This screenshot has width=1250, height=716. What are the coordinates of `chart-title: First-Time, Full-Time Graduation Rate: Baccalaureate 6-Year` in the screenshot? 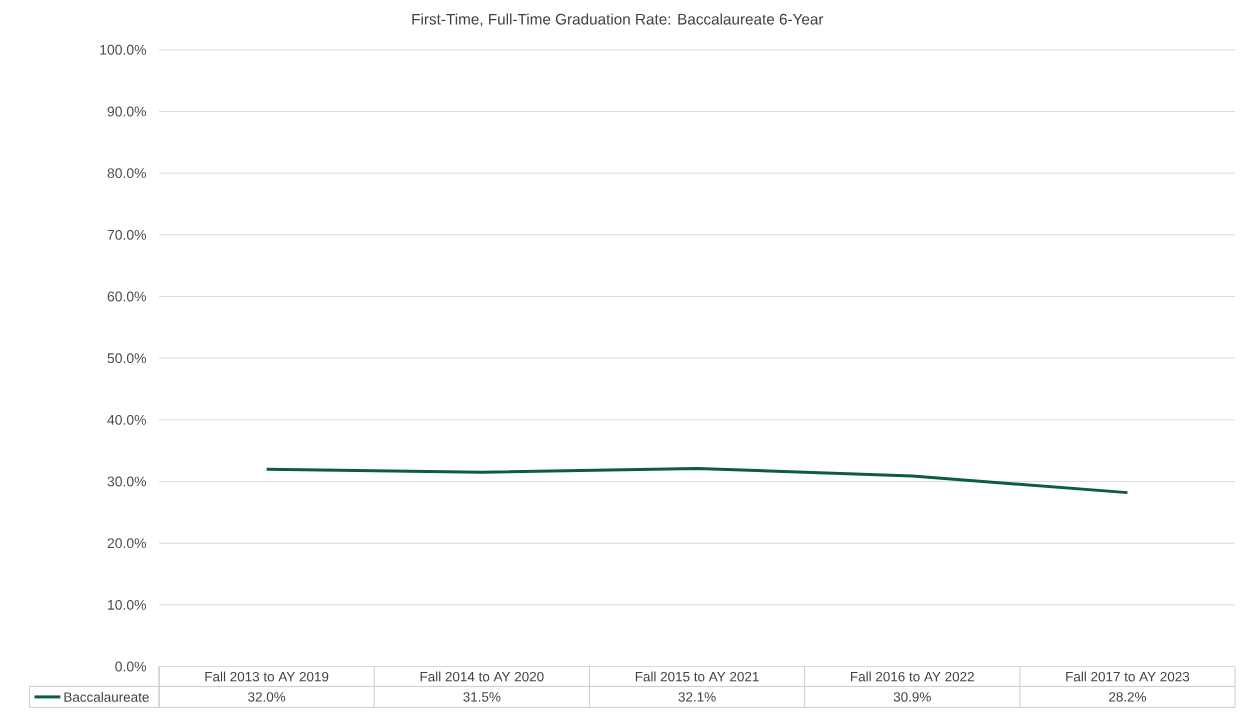 It's located at (618, 20).